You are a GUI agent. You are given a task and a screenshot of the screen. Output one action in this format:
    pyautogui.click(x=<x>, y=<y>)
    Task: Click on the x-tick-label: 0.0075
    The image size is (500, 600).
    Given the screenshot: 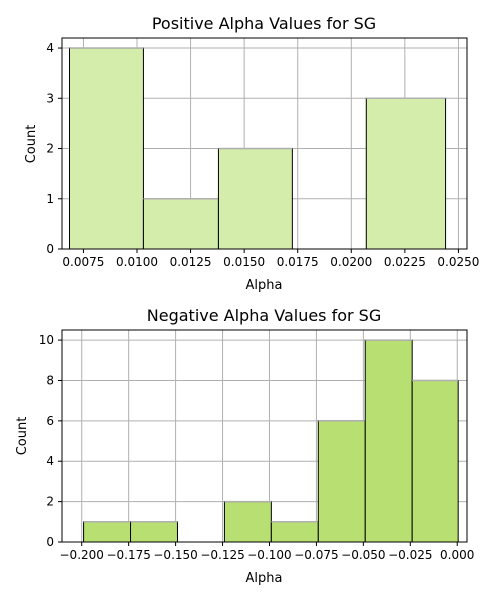 What is the action you would take?
    pyautogui.click(x=83, y=262)
    